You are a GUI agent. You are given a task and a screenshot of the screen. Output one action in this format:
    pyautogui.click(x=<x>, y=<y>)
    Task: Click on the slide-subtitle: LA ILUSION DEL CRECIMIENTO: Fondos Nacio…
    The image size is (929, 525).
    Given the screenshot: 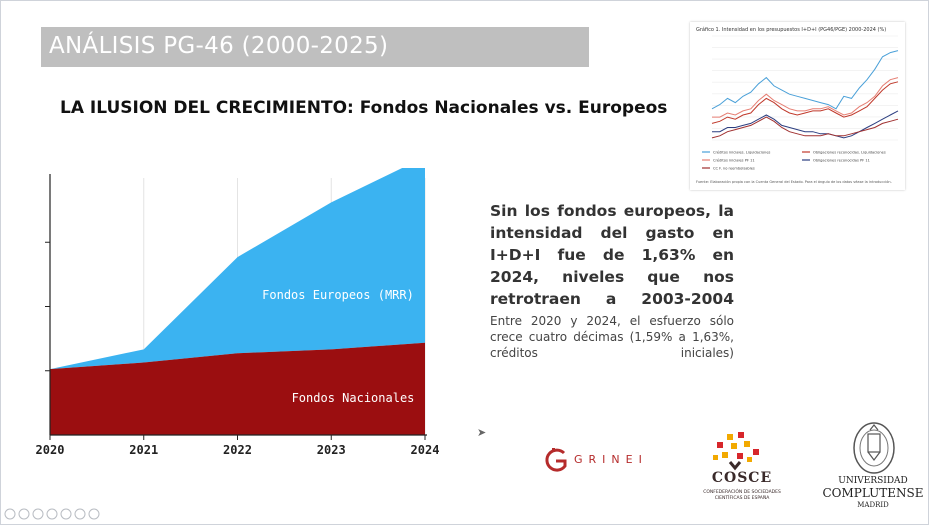 What is the action you would take?
    pyautogui.click(x=364, y=108)
    